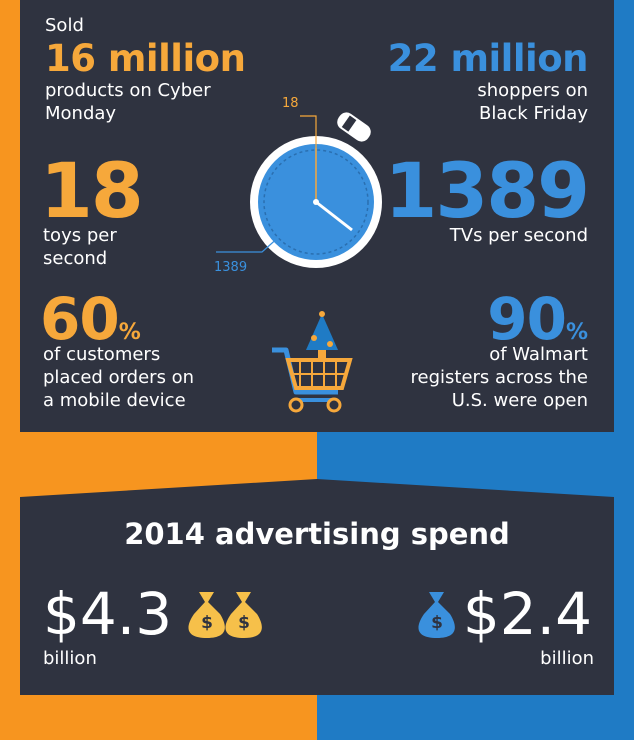  I want to click on text-line: U.S. were open, so click(519, 400).